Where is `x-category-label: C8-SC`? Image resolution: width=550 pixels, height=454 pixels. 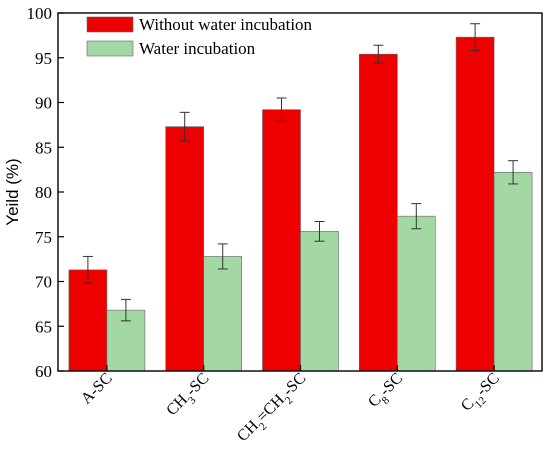 x-category-label: C8-SC is located at coordinates (387, 392).